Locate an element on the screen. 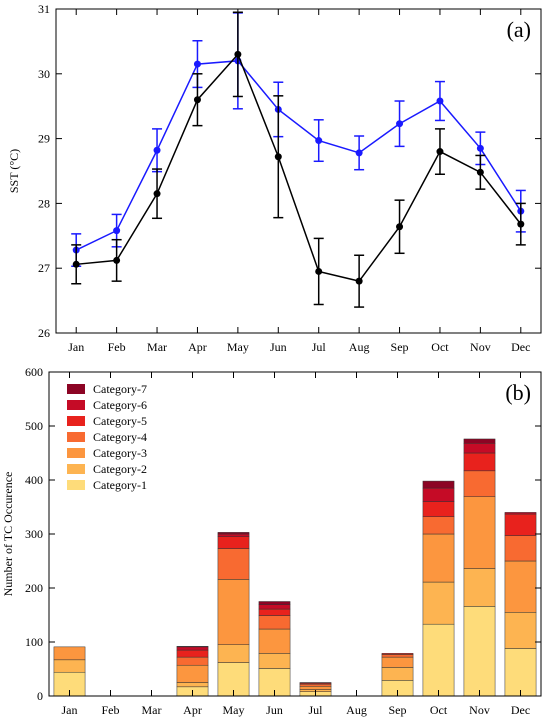  y-tick-label: 27 is located at coordinates (44, 268).